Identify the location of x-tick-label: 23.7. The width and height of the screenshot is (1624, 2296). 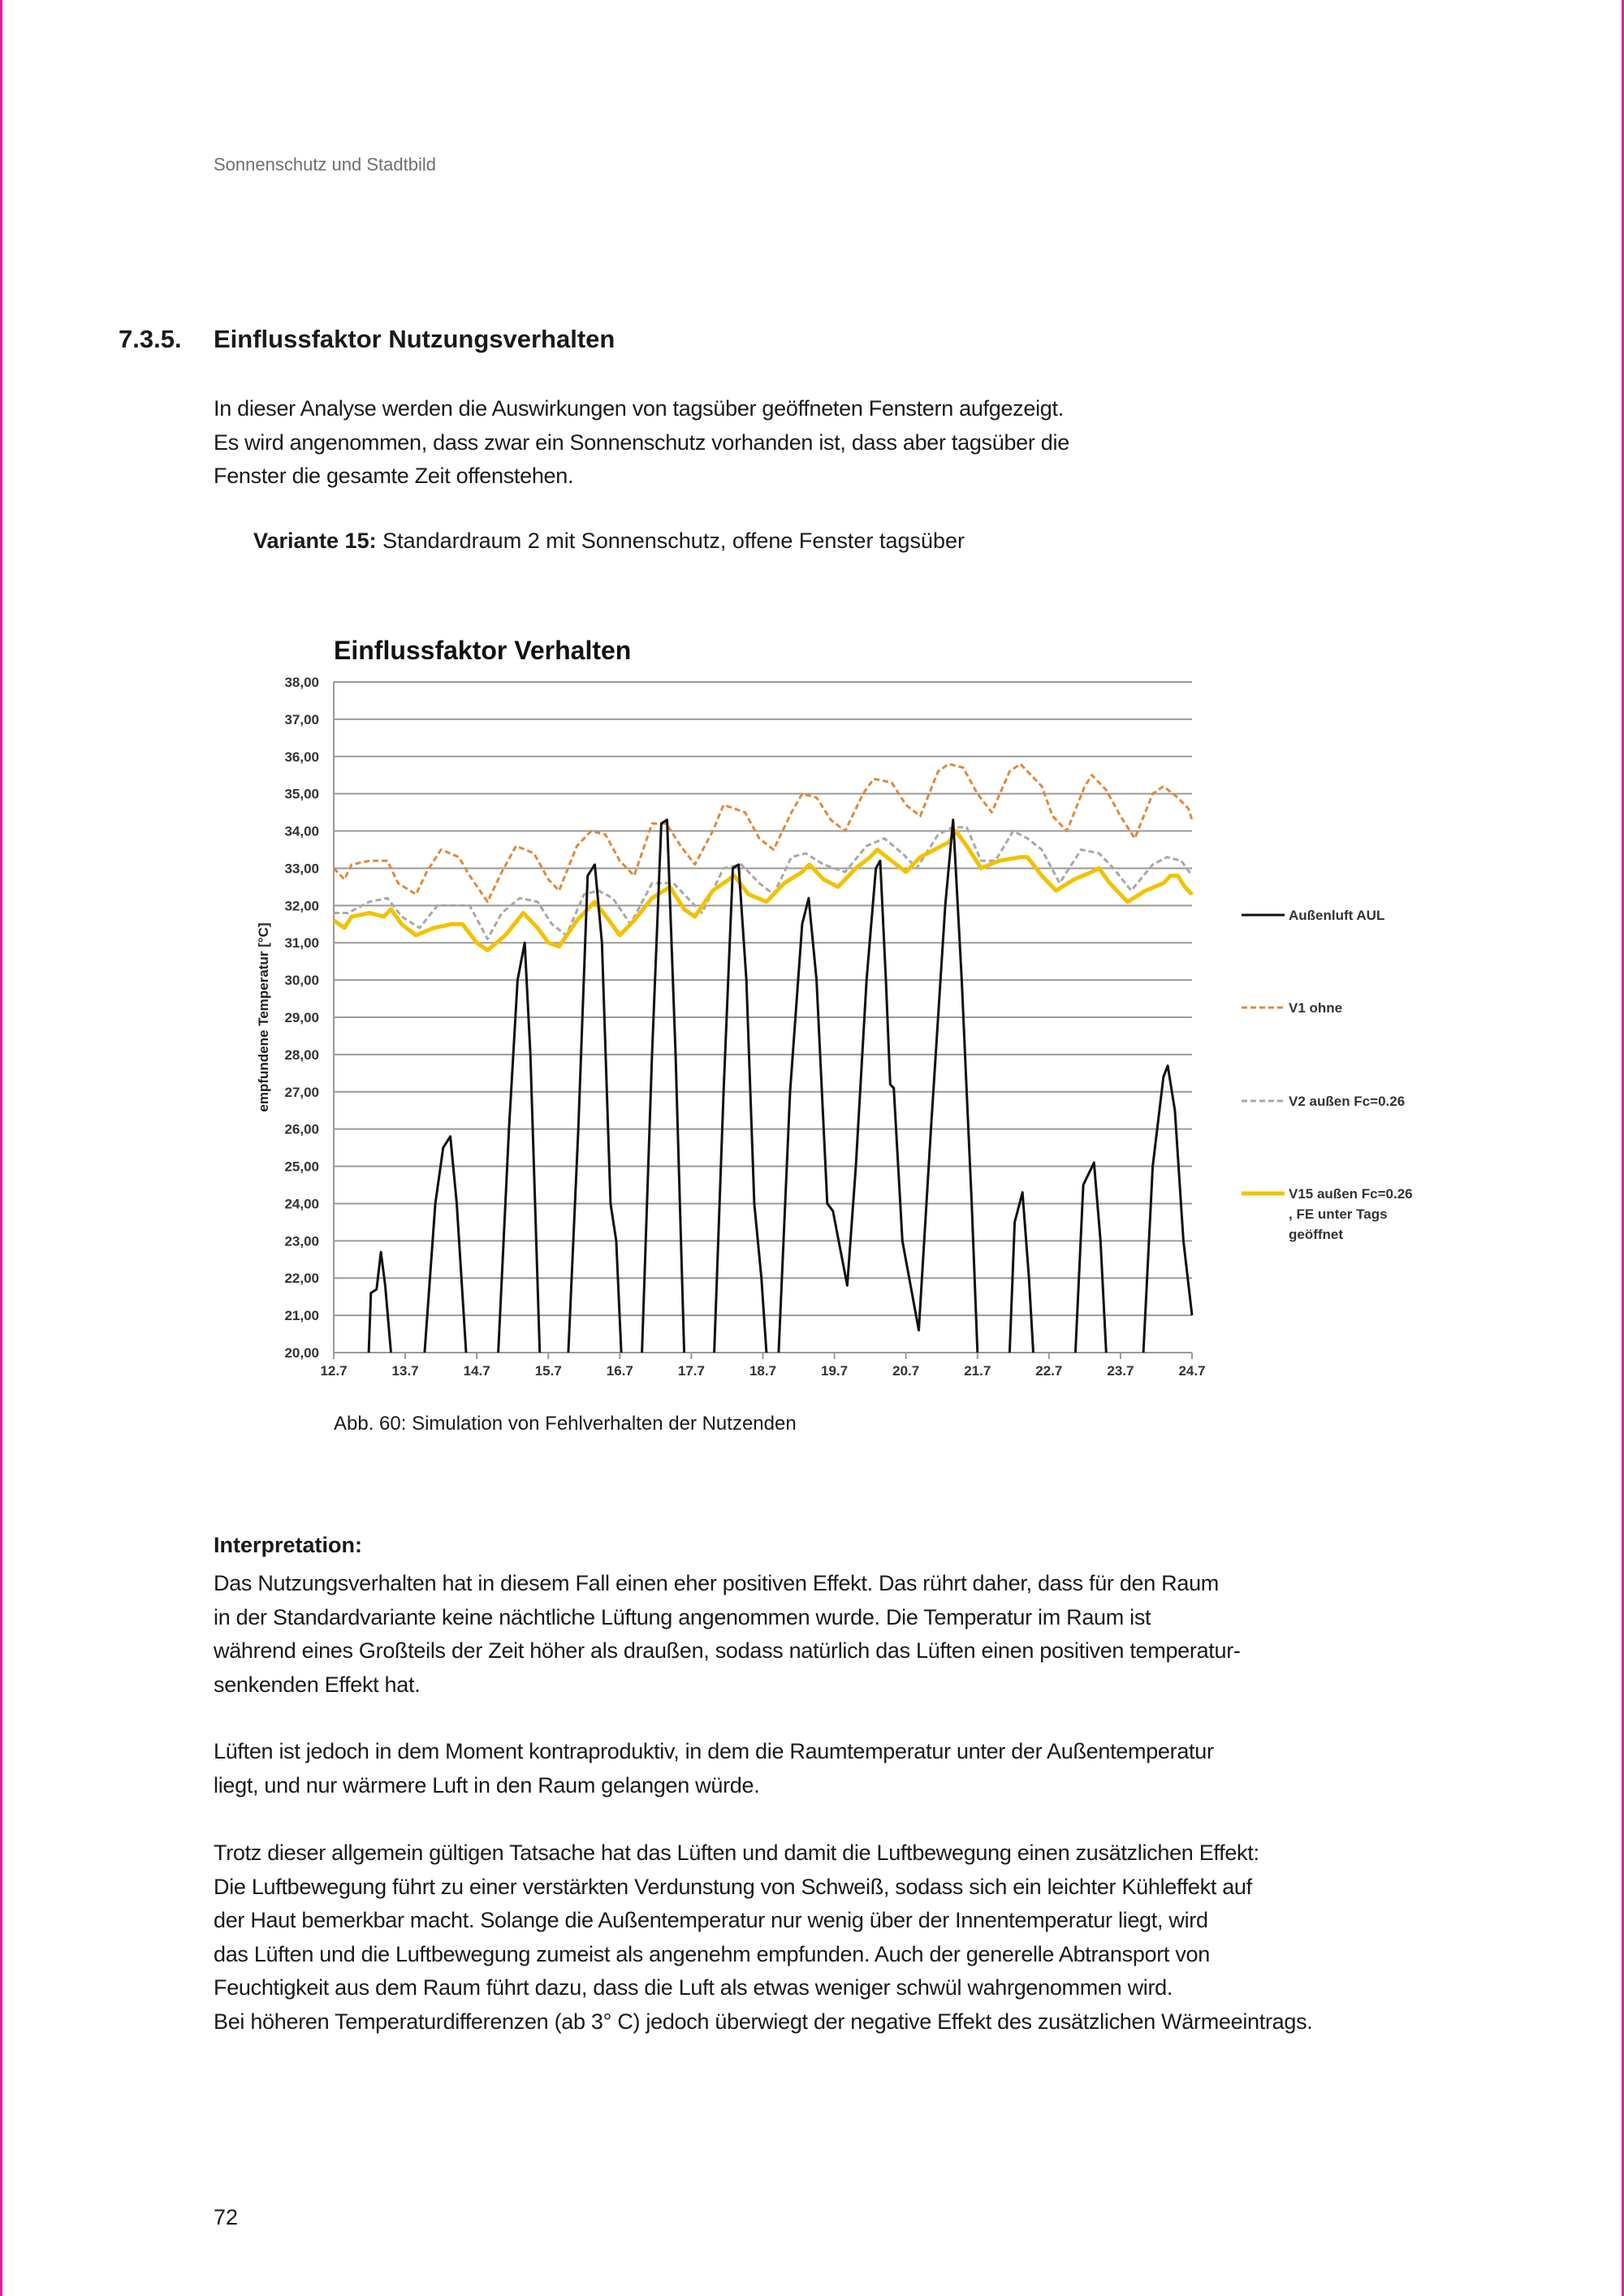
(1121, 1371).